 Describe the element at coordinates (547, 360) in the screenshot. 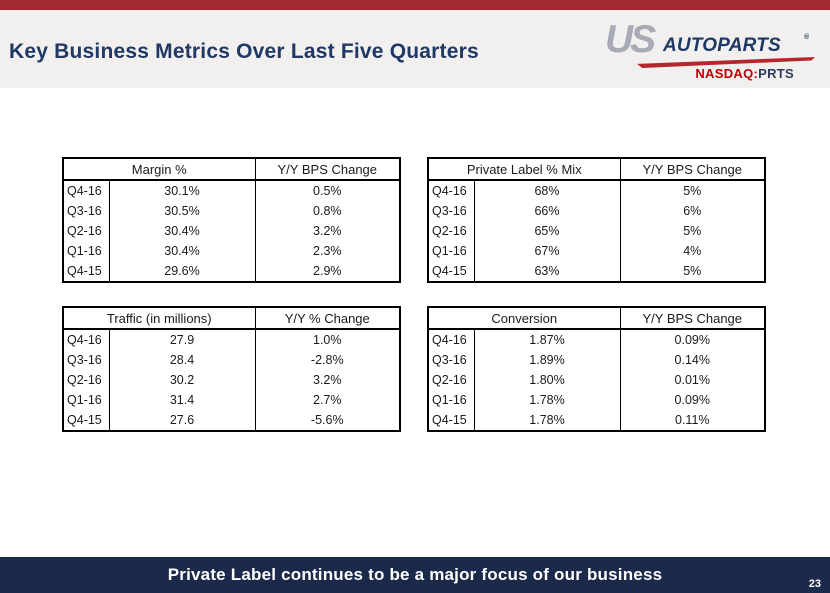

I see `metric-value: 1.89%` at that location.